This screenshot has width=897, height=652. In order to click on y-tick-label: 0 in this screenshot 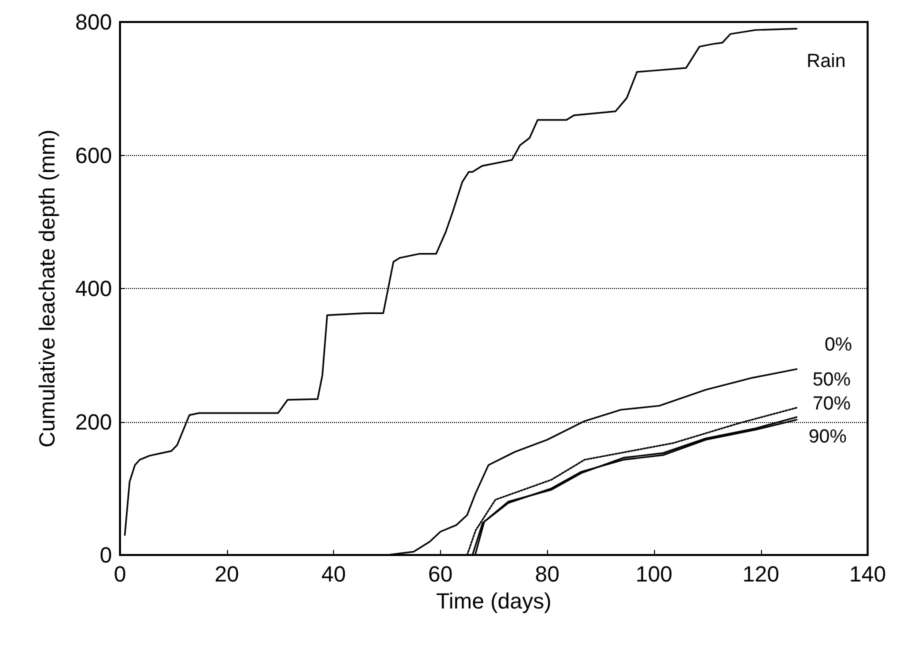, I will do `click(106, 555)`.